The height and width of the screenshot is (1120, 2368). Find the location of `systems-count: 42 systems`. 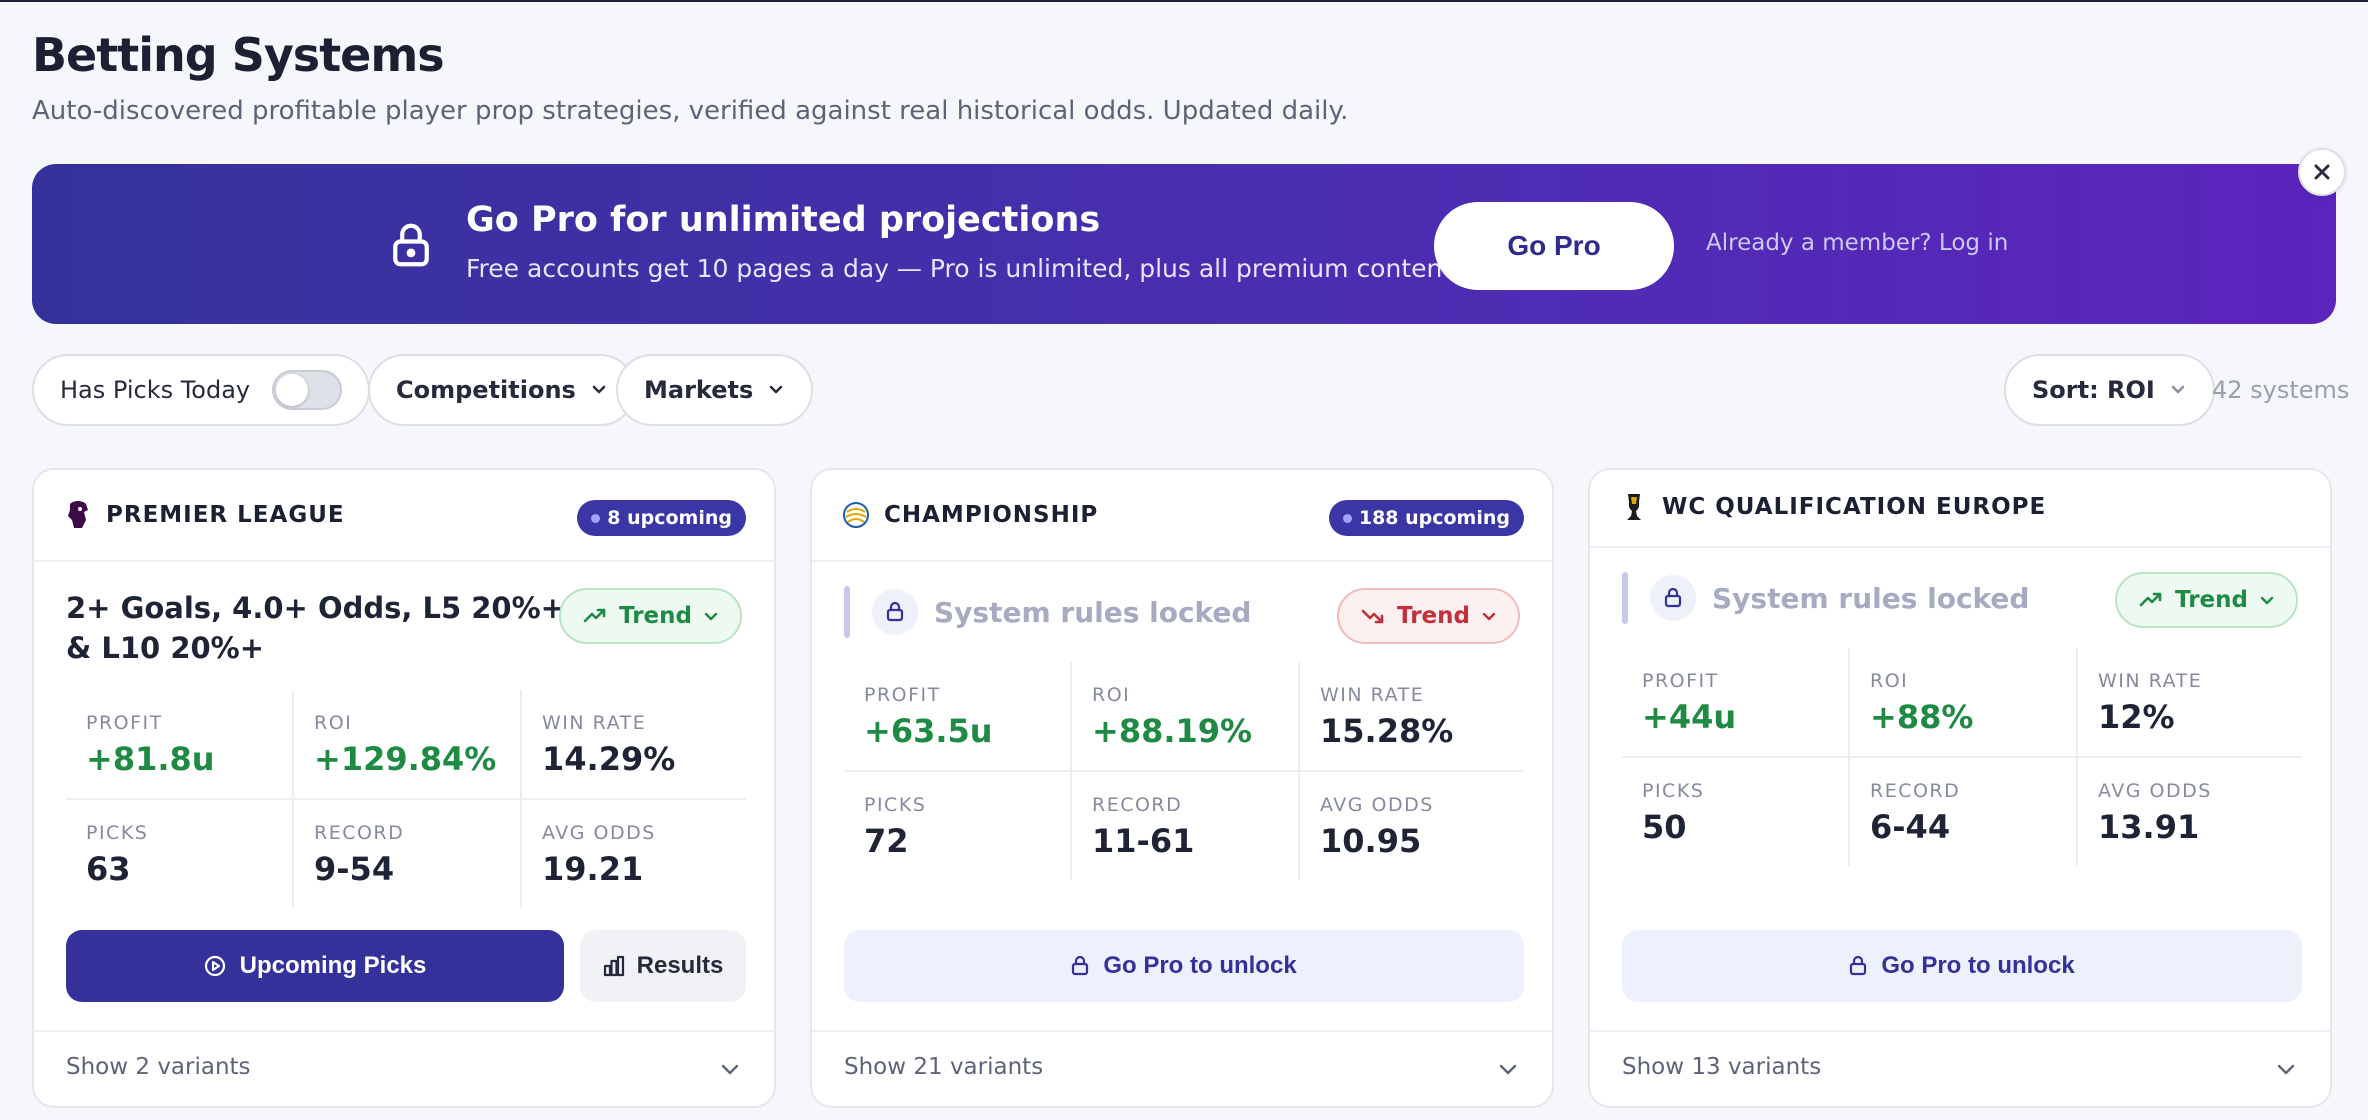

systems-count: 42 systems is located at coordinates (2281, 390).